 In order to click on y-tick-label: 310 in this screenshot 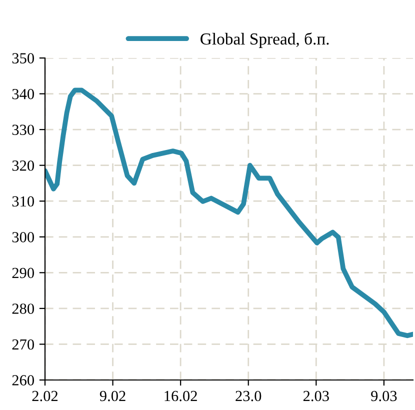, I will do `click(23, 201)`.